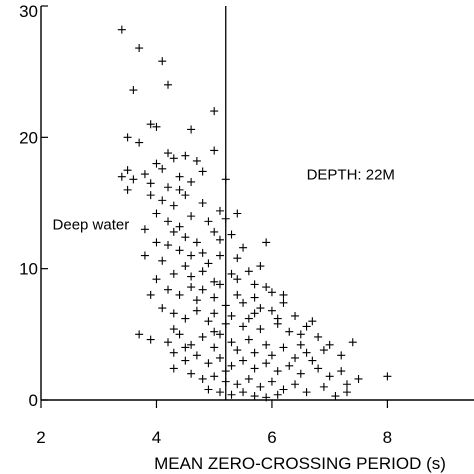 This screenshot has width=474, height=474. Describe the element at coordinates (28, 137) in the screenshot. I see `y-tick-label: 20` at that location.